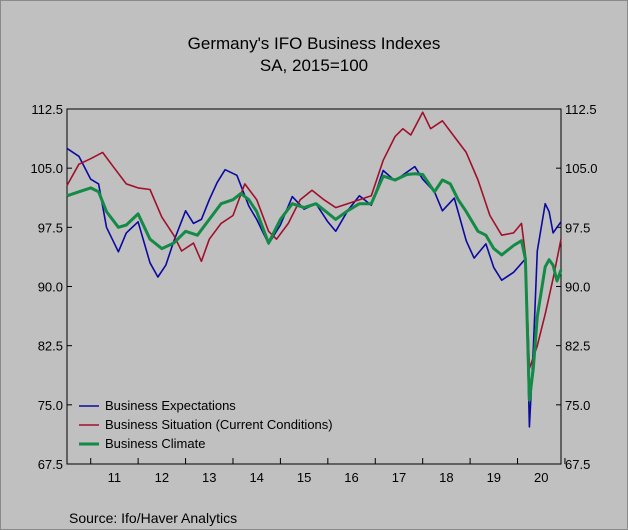 Image resolution: width=628 pixels, height=530 pixels. What do you see at coordinates (219, 424) in the screenshot?
I see `legend-label: Business Situation (Current Conditions)` at bounding box center [219, 424].